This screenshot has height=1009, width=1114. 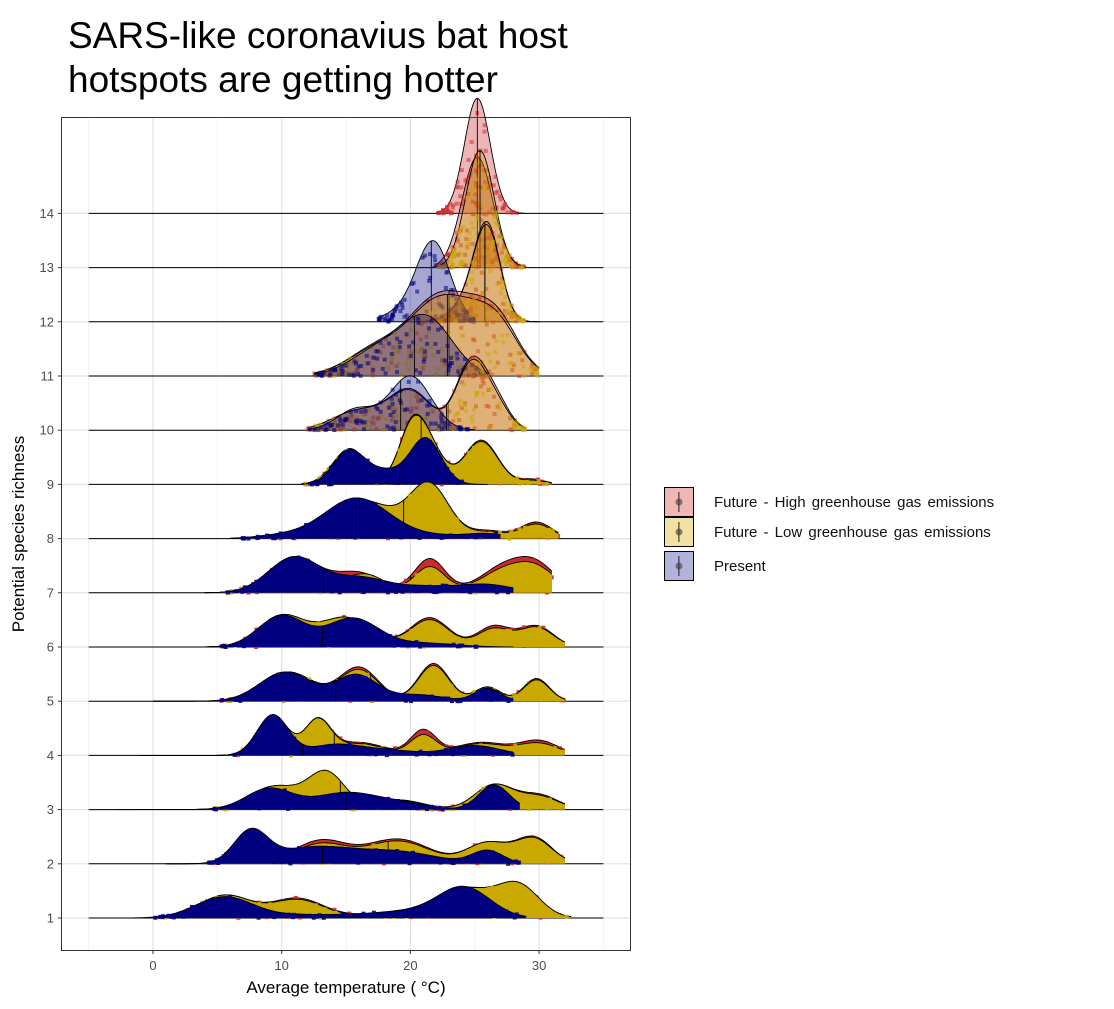 I want to click on y-tick-label: 14, so click(x=47, y=213).